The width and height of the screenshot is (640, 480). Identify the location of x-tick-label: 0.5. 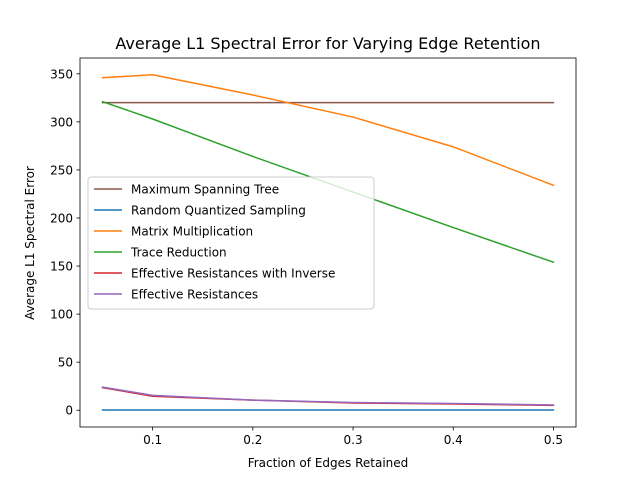
(553, 440).